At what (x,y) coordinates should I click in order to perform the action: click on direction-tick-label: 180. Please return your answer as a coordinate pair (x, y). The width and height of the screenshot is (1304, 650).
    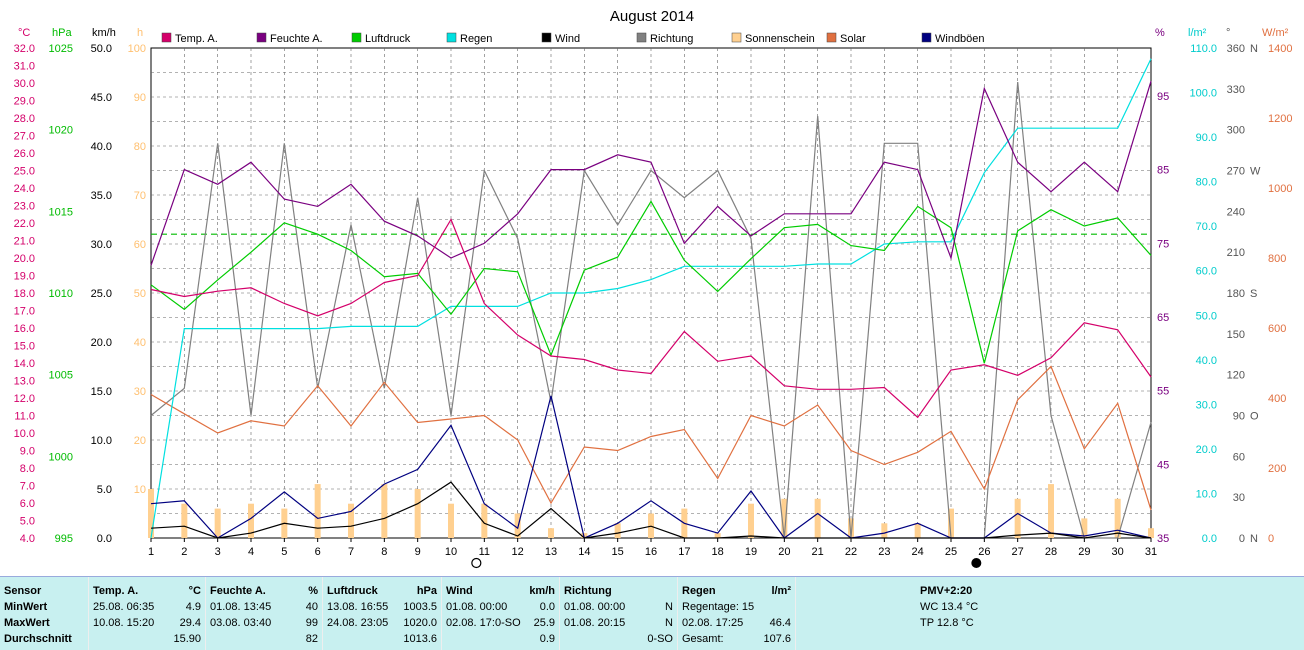
    Looking at the image, I should click on (1236, 294).